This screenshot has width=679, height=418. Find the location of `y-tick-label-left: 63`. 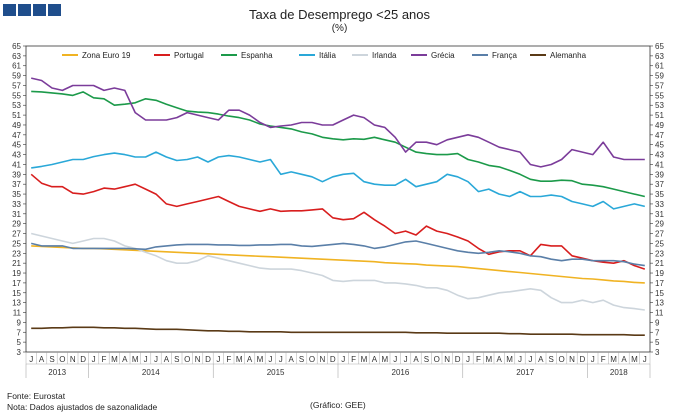

y-tick-label-left: 63 is located at coordinates (16, 56).